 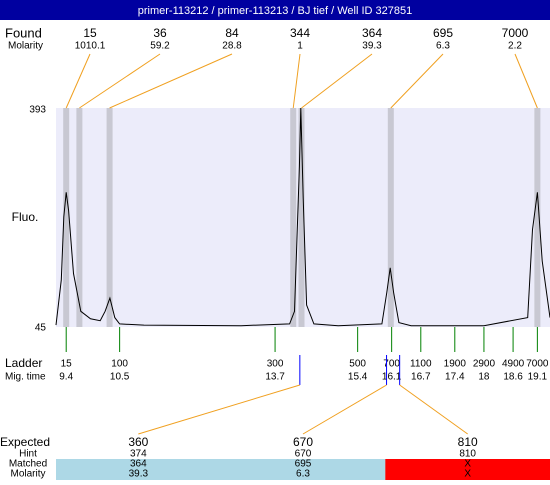 I want to click on found-size: 364, so click(x=372, y=33).